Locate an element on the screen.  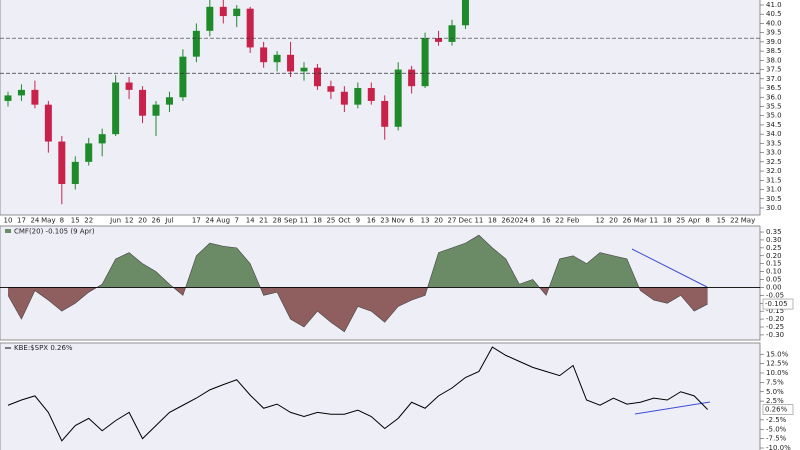
y-tick-label: 31.5 is located at coordinates (774, 180).